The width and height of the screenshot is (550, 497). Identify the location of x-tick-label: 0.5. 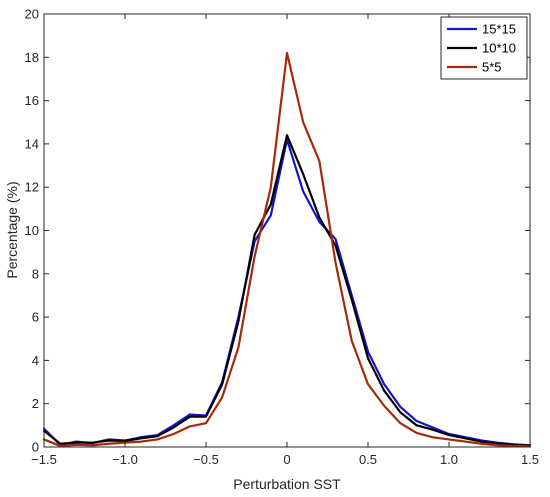
(368, 459).